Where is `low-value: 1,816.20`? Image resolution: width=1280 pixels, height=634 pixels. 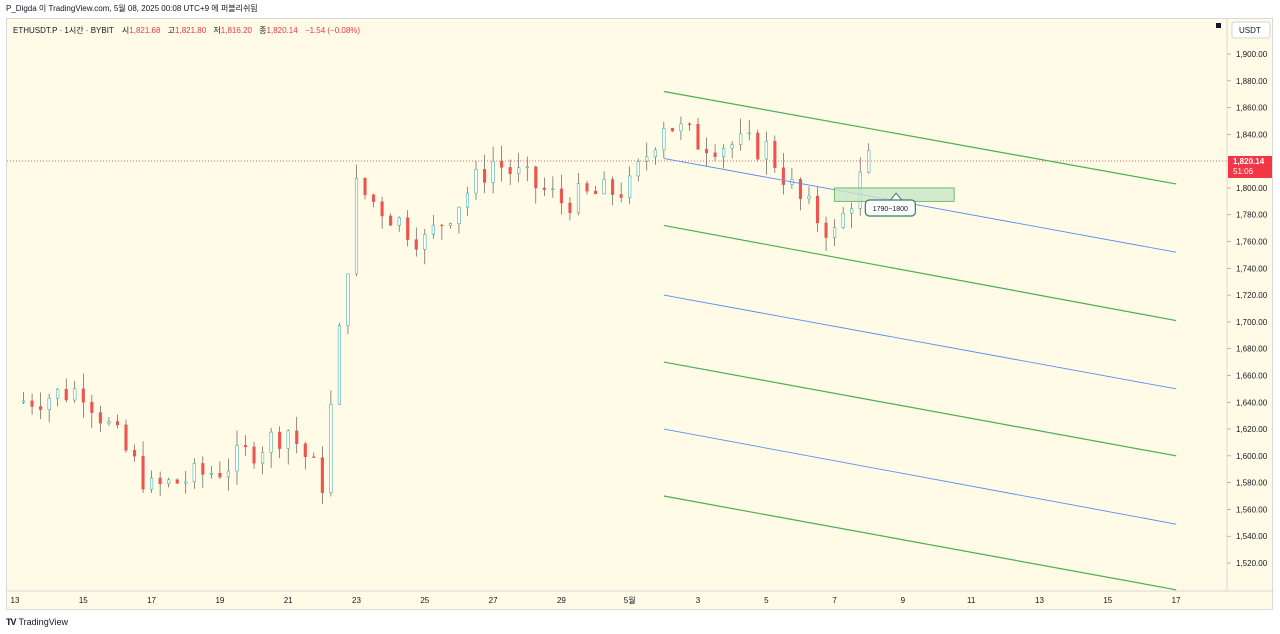 low-value: 1,816.20 is located at coordinates (237, 30).